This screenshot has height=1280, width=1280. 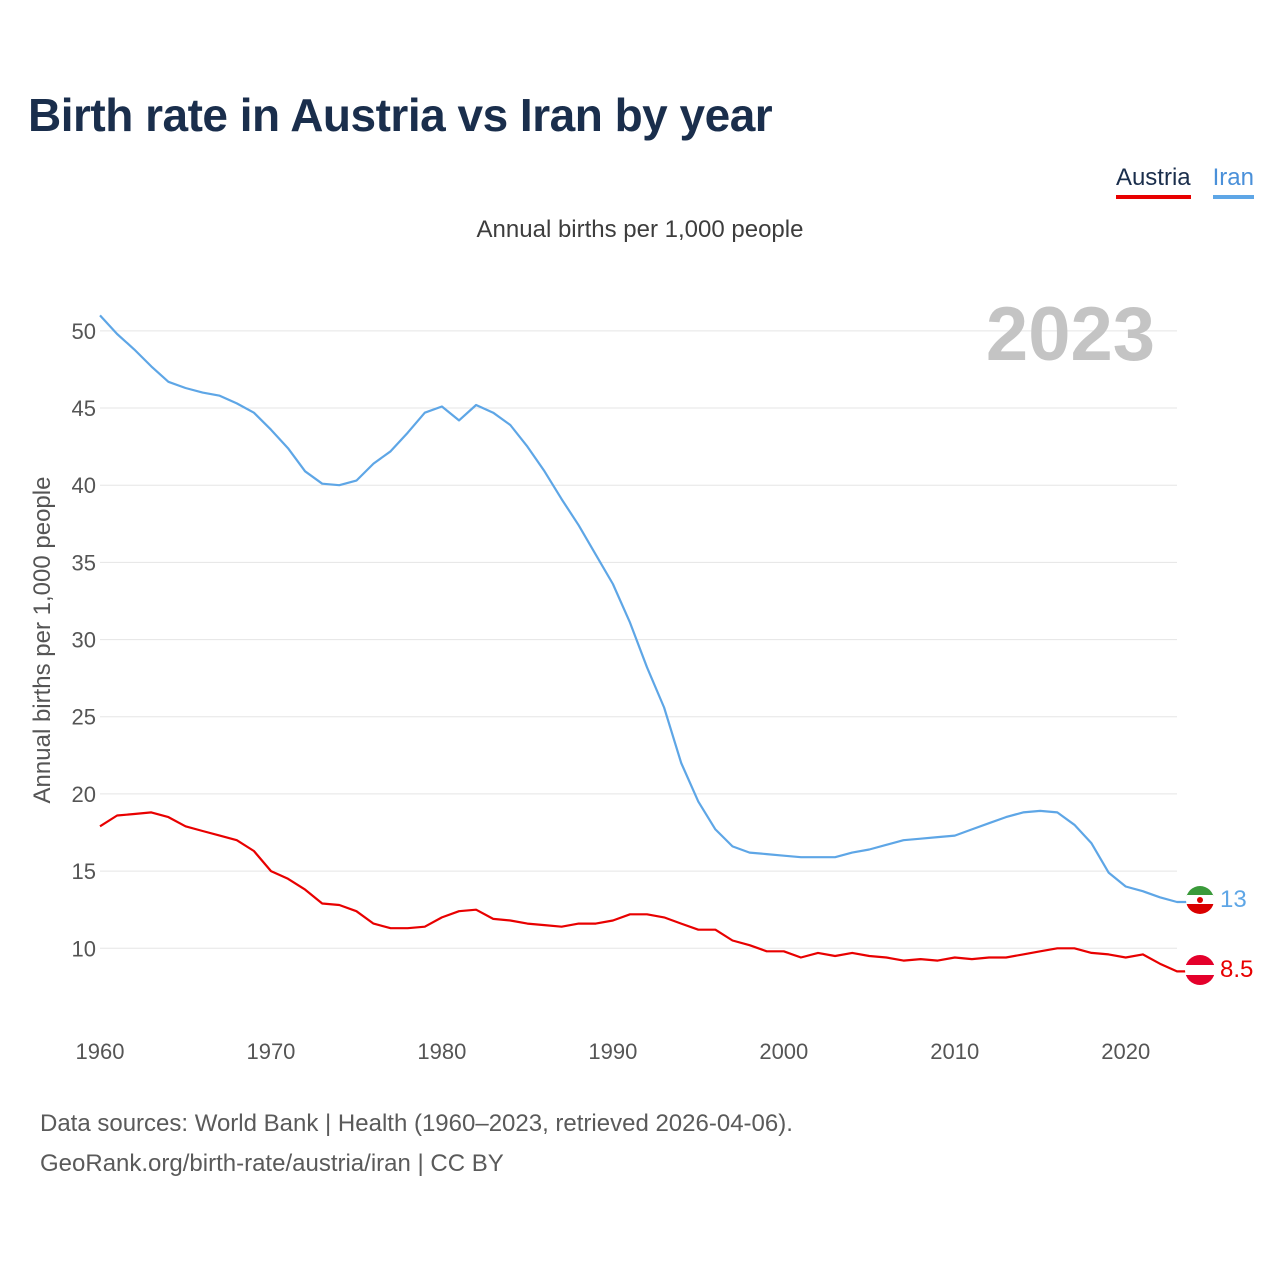 I want to click on y-tick-label: 30, so click(x=84, y=640).